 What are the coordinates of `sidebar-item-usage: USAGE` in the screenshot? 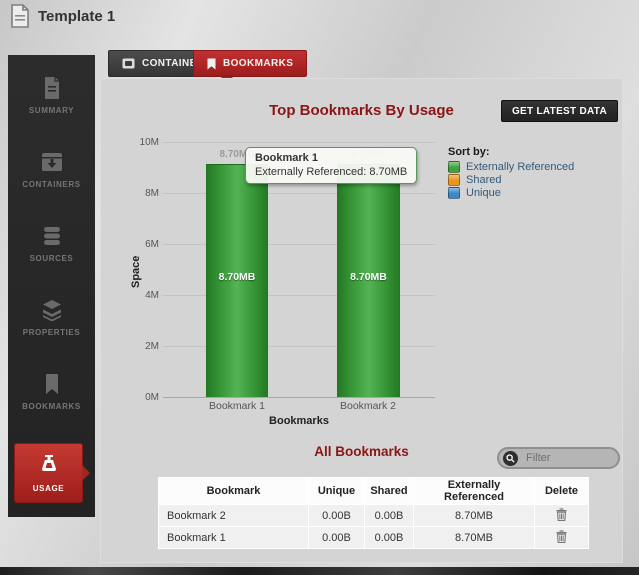 It's located at (52, 473).